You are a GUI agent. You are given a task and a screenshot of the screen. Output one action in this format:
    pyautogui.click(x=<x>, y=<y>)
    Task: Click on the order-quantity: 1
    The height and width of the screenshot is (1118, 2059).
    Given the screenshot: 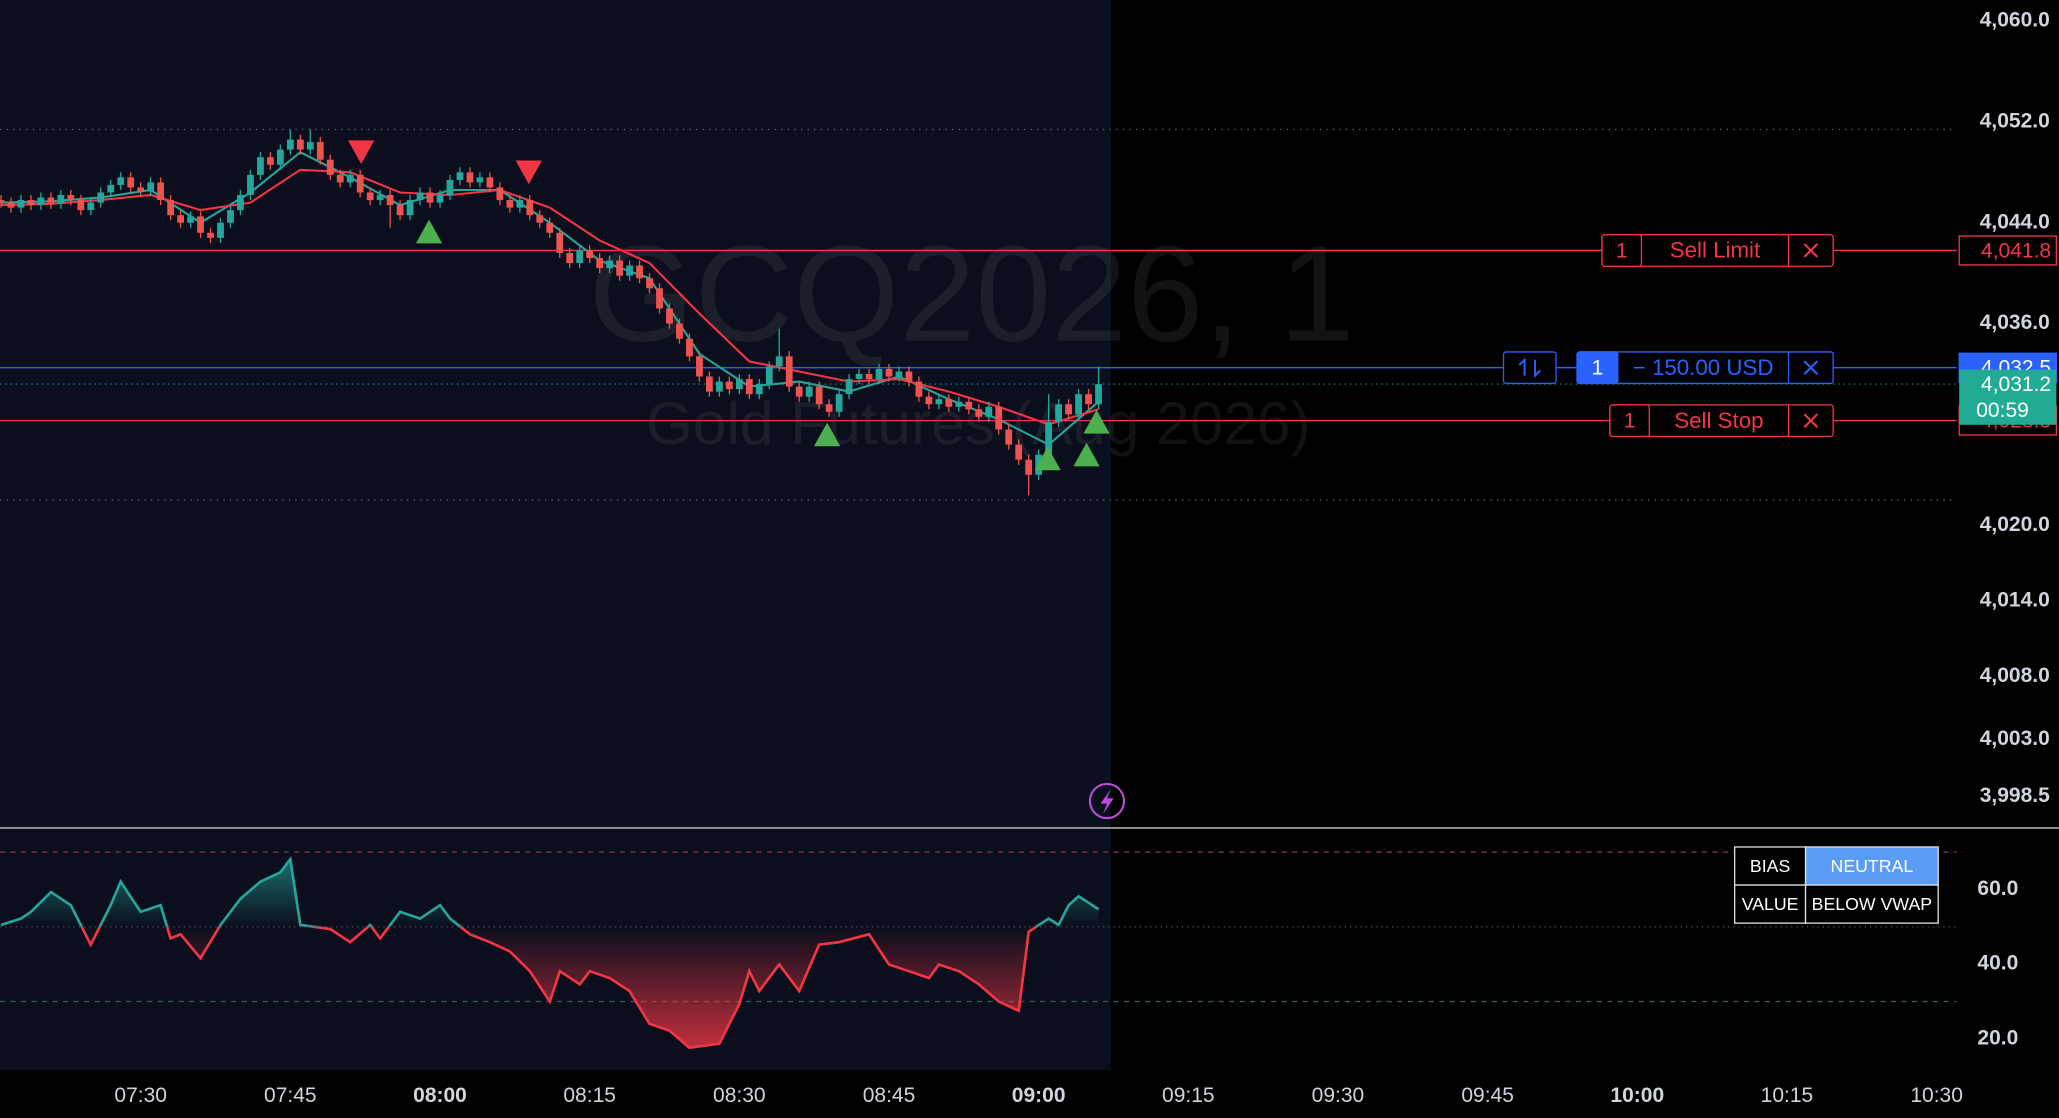 What is the action you would take?
    pyautogui.click(x=1630, y=420)
    